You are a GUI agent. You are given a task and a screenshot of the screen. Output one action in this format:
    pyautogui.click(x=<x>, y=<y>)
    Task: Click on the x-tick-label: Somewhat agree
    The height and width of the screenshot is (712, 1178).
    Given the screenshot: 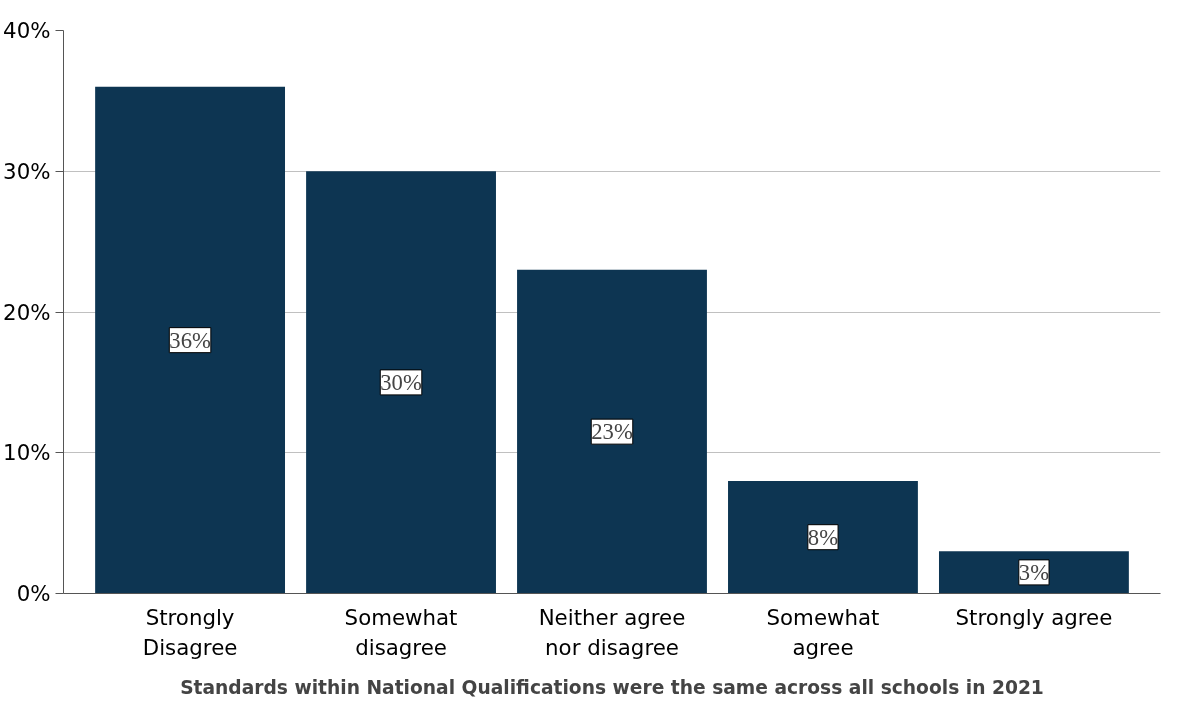 What is the action you would take?
    pyautogui.click(x=823, y=632)
    